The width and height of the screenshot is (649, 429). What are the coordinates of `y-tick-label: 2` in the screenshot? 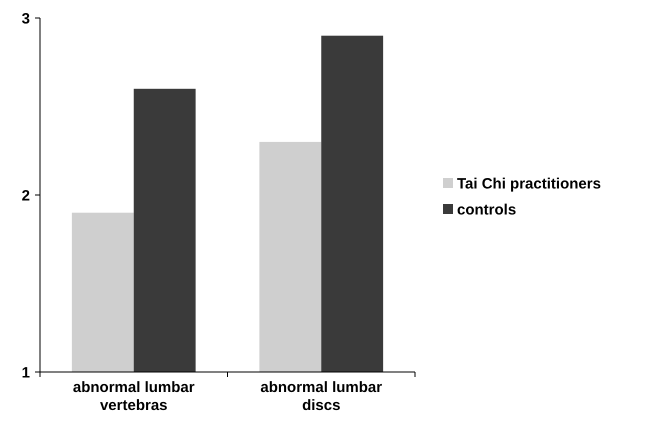 It's located at (26, 195).